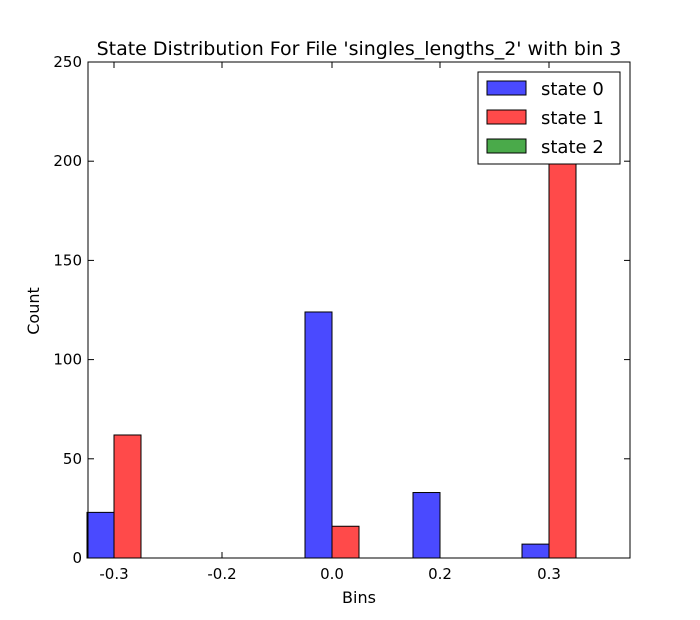  What do you see at coordinates (67, 161) in the screenshot?
I see `y-tick-label: 200` at bounding box center [67, 161].